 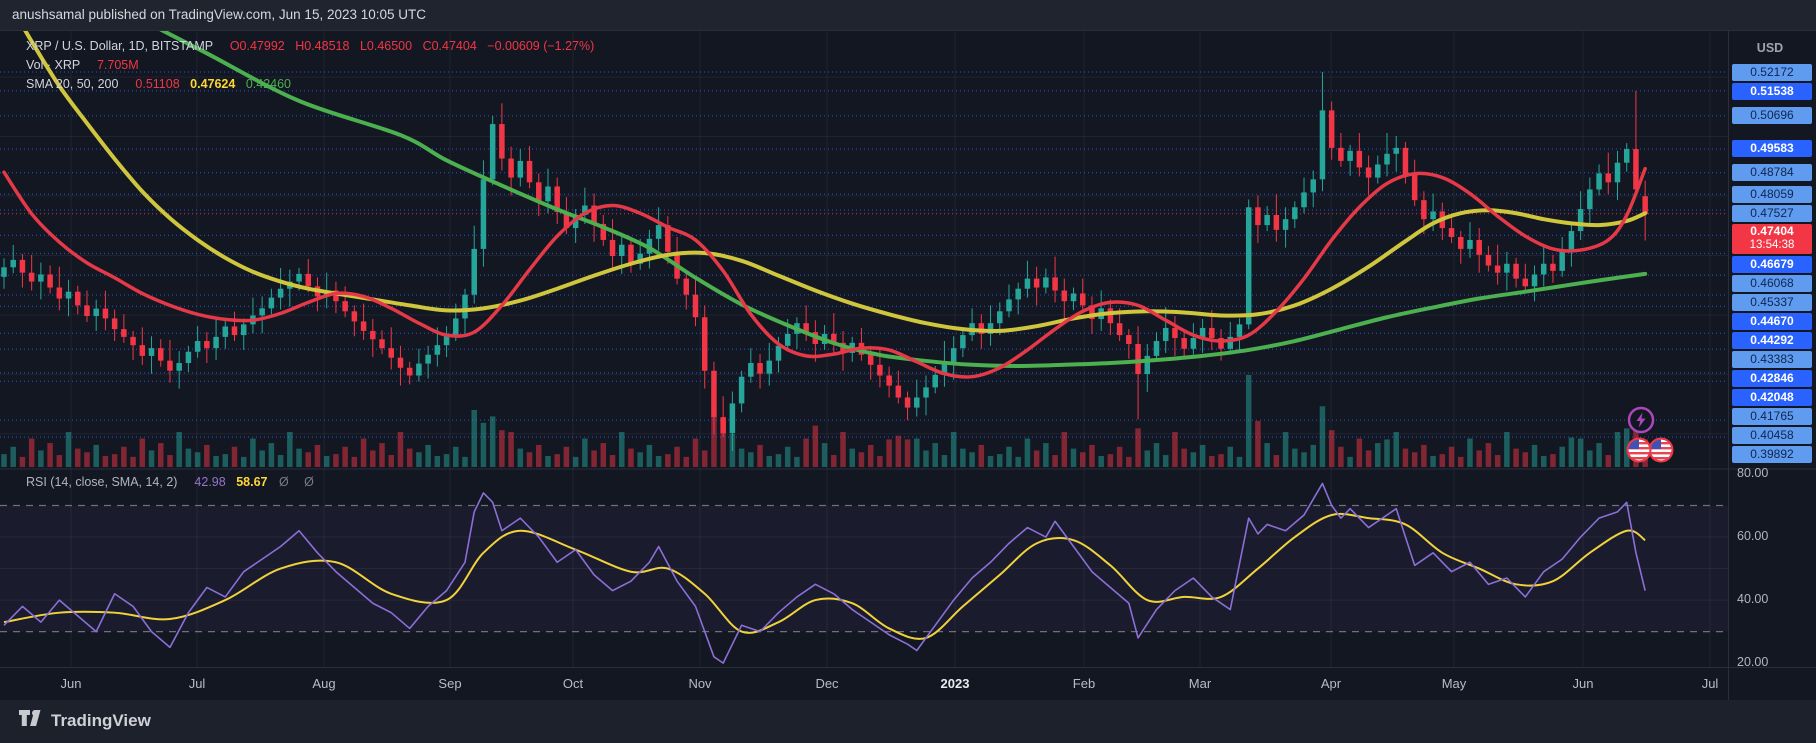 I want to click on volume-value: 7.705M, so click(x=117, y=65).